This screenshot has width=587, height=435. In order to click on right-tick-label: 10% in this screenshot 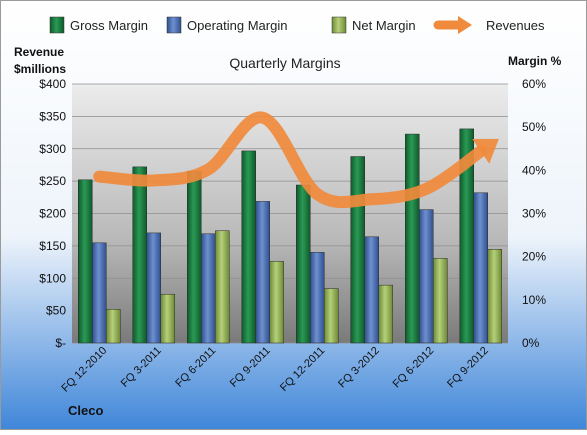, I will do `click(534, 300)`.